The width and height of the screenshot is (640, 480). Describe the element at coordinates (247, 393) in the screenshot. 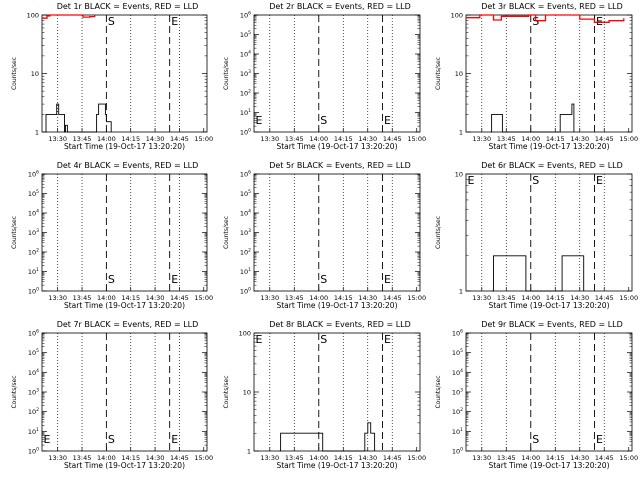

I see `panel-8-ytick-label: 10` at that location.